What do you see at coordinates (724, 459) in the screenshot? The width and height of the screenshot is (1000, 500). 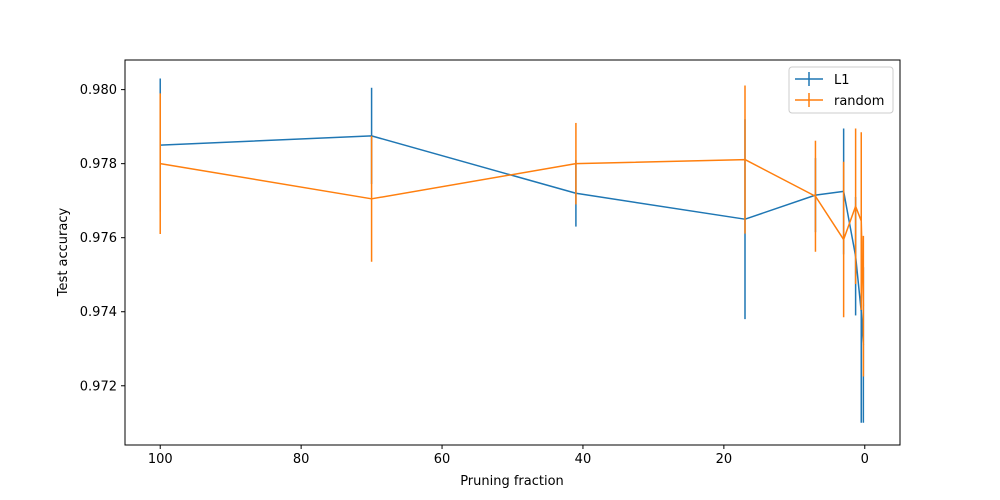 I see `x-tick-label: 20` at bounding box center [724, 459].